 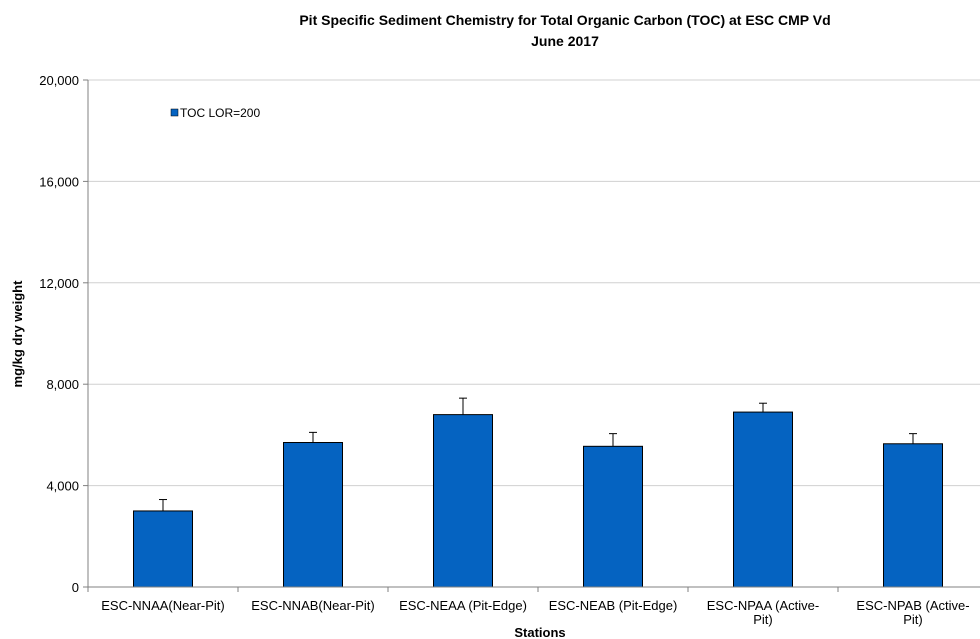 What do you see at coordinates (59, 80) in the screenshot?
I see `y-tick-label: 20,000` at bounding box center [59, 80].